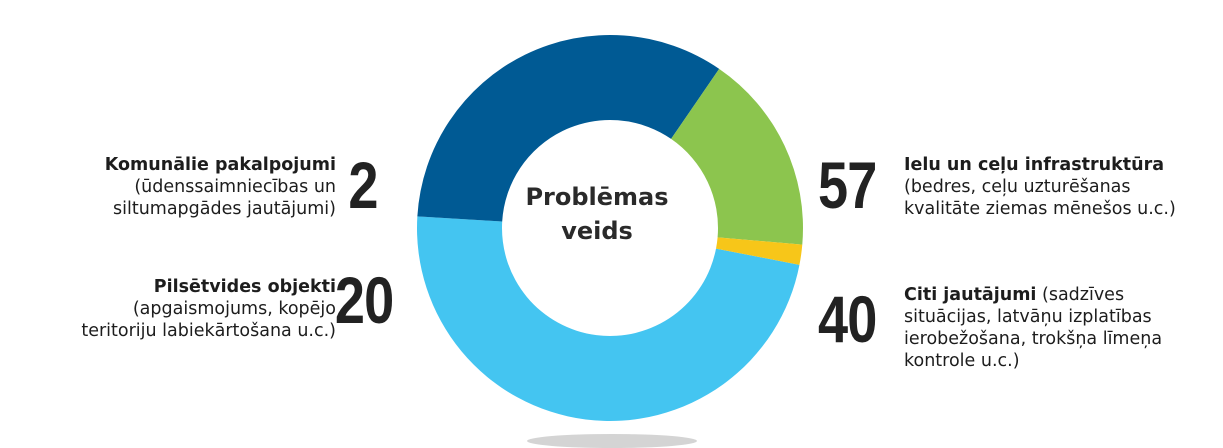  What do you see at coordinates (235, 187) in the screenshot?
I see `label-komunalie-desc-1: (ūdenssaimniecības un` at bounding box center [235, 187].